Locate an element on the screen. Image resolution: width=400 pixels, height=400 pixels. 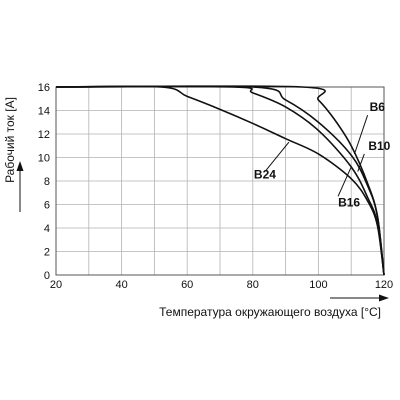
y-tick-label: 2 is located at coordinates (47, 253).